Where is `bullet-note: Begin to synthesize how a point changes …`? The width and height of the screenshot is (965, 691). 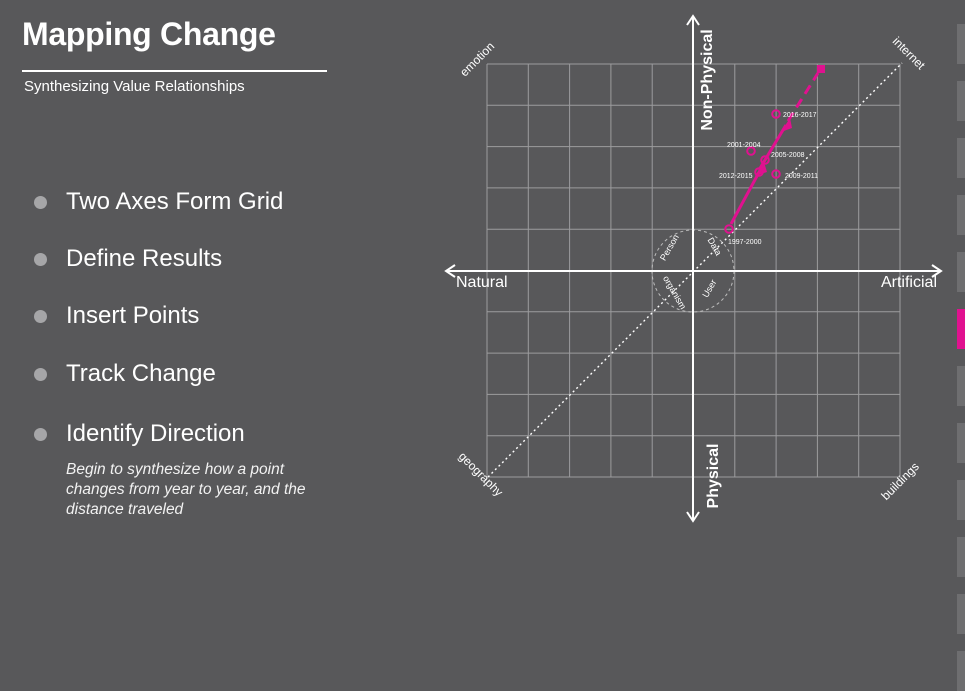 bullet-note: Begin to synthesize how a point changes … is located at coordinates (186, 489).